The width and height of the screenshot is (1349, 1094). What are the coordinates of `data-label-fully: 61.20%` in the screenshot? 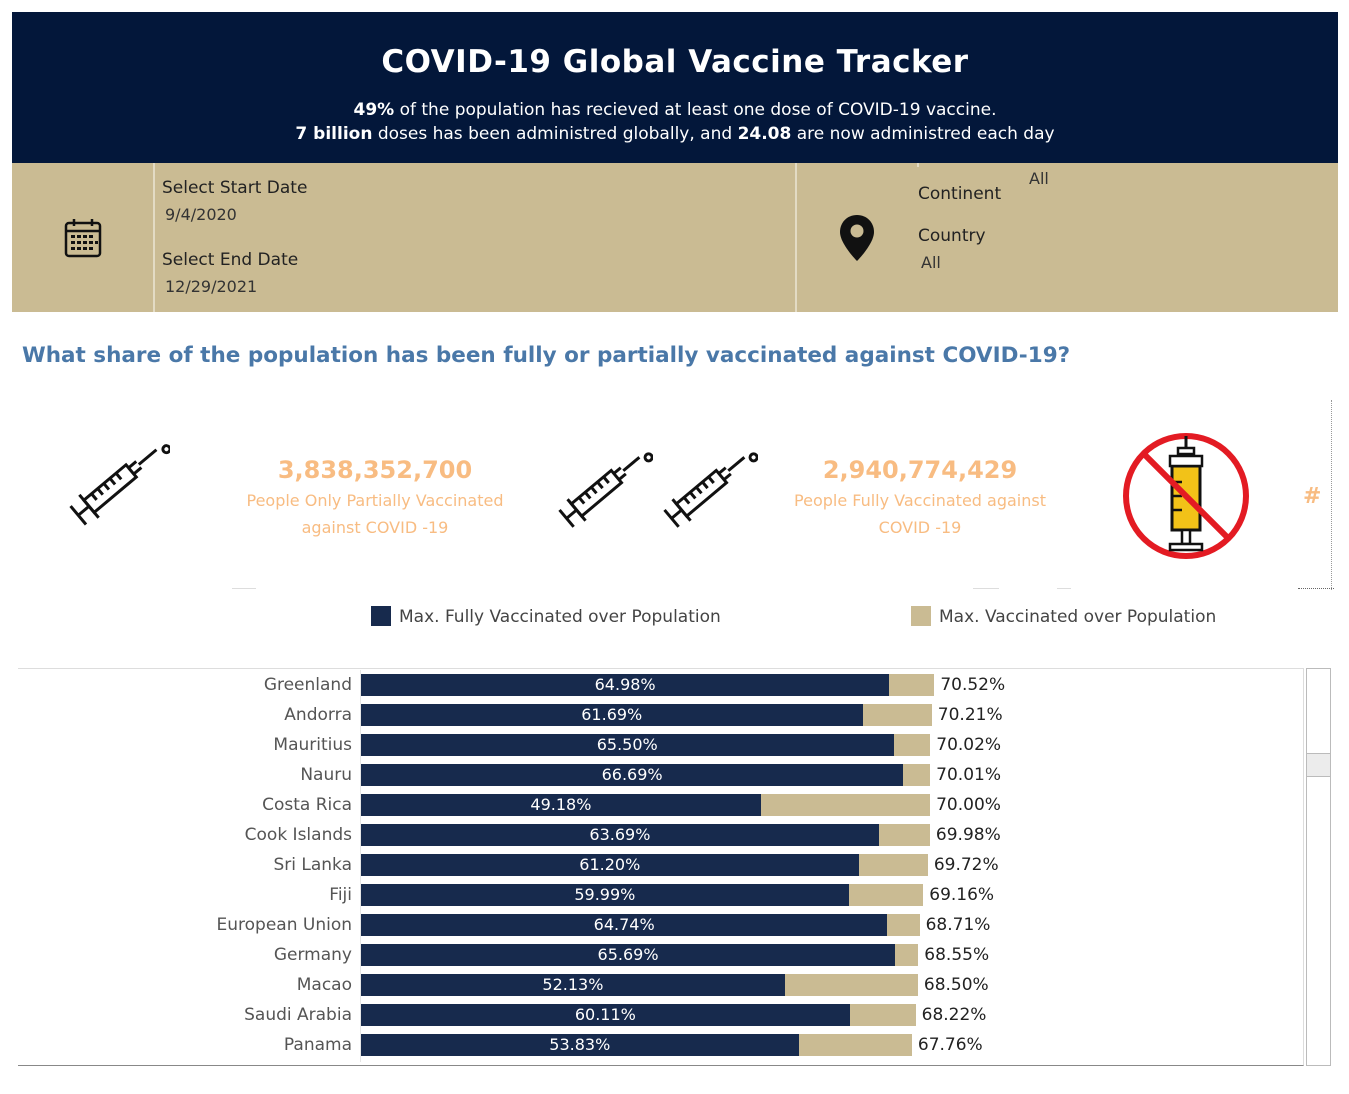 It's located at (610, 864).